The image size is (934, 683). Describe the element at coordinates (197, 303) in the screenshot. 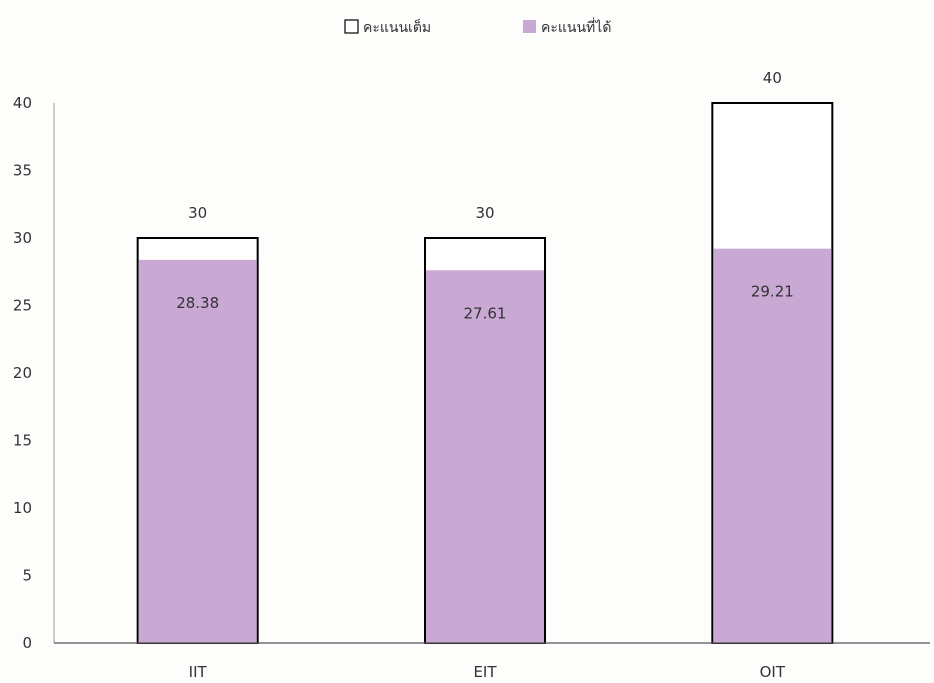

I see `data-label-obtained-score-iit: 28.38` at that location.